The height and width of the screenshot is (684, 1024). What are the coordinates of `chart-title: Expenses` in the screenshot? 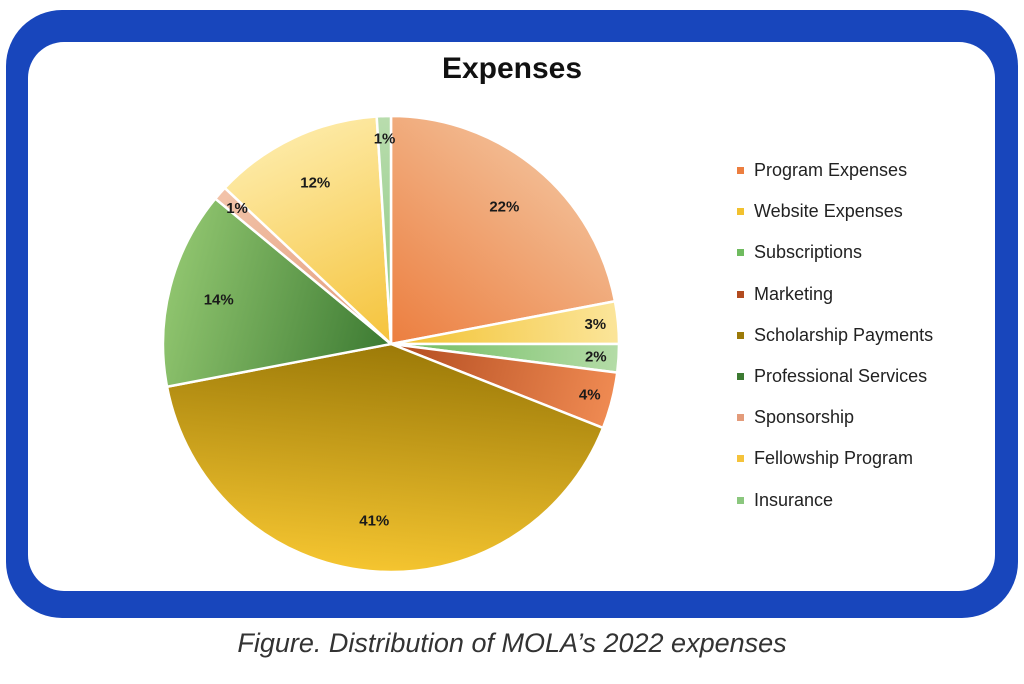 It's located at (512, 68).